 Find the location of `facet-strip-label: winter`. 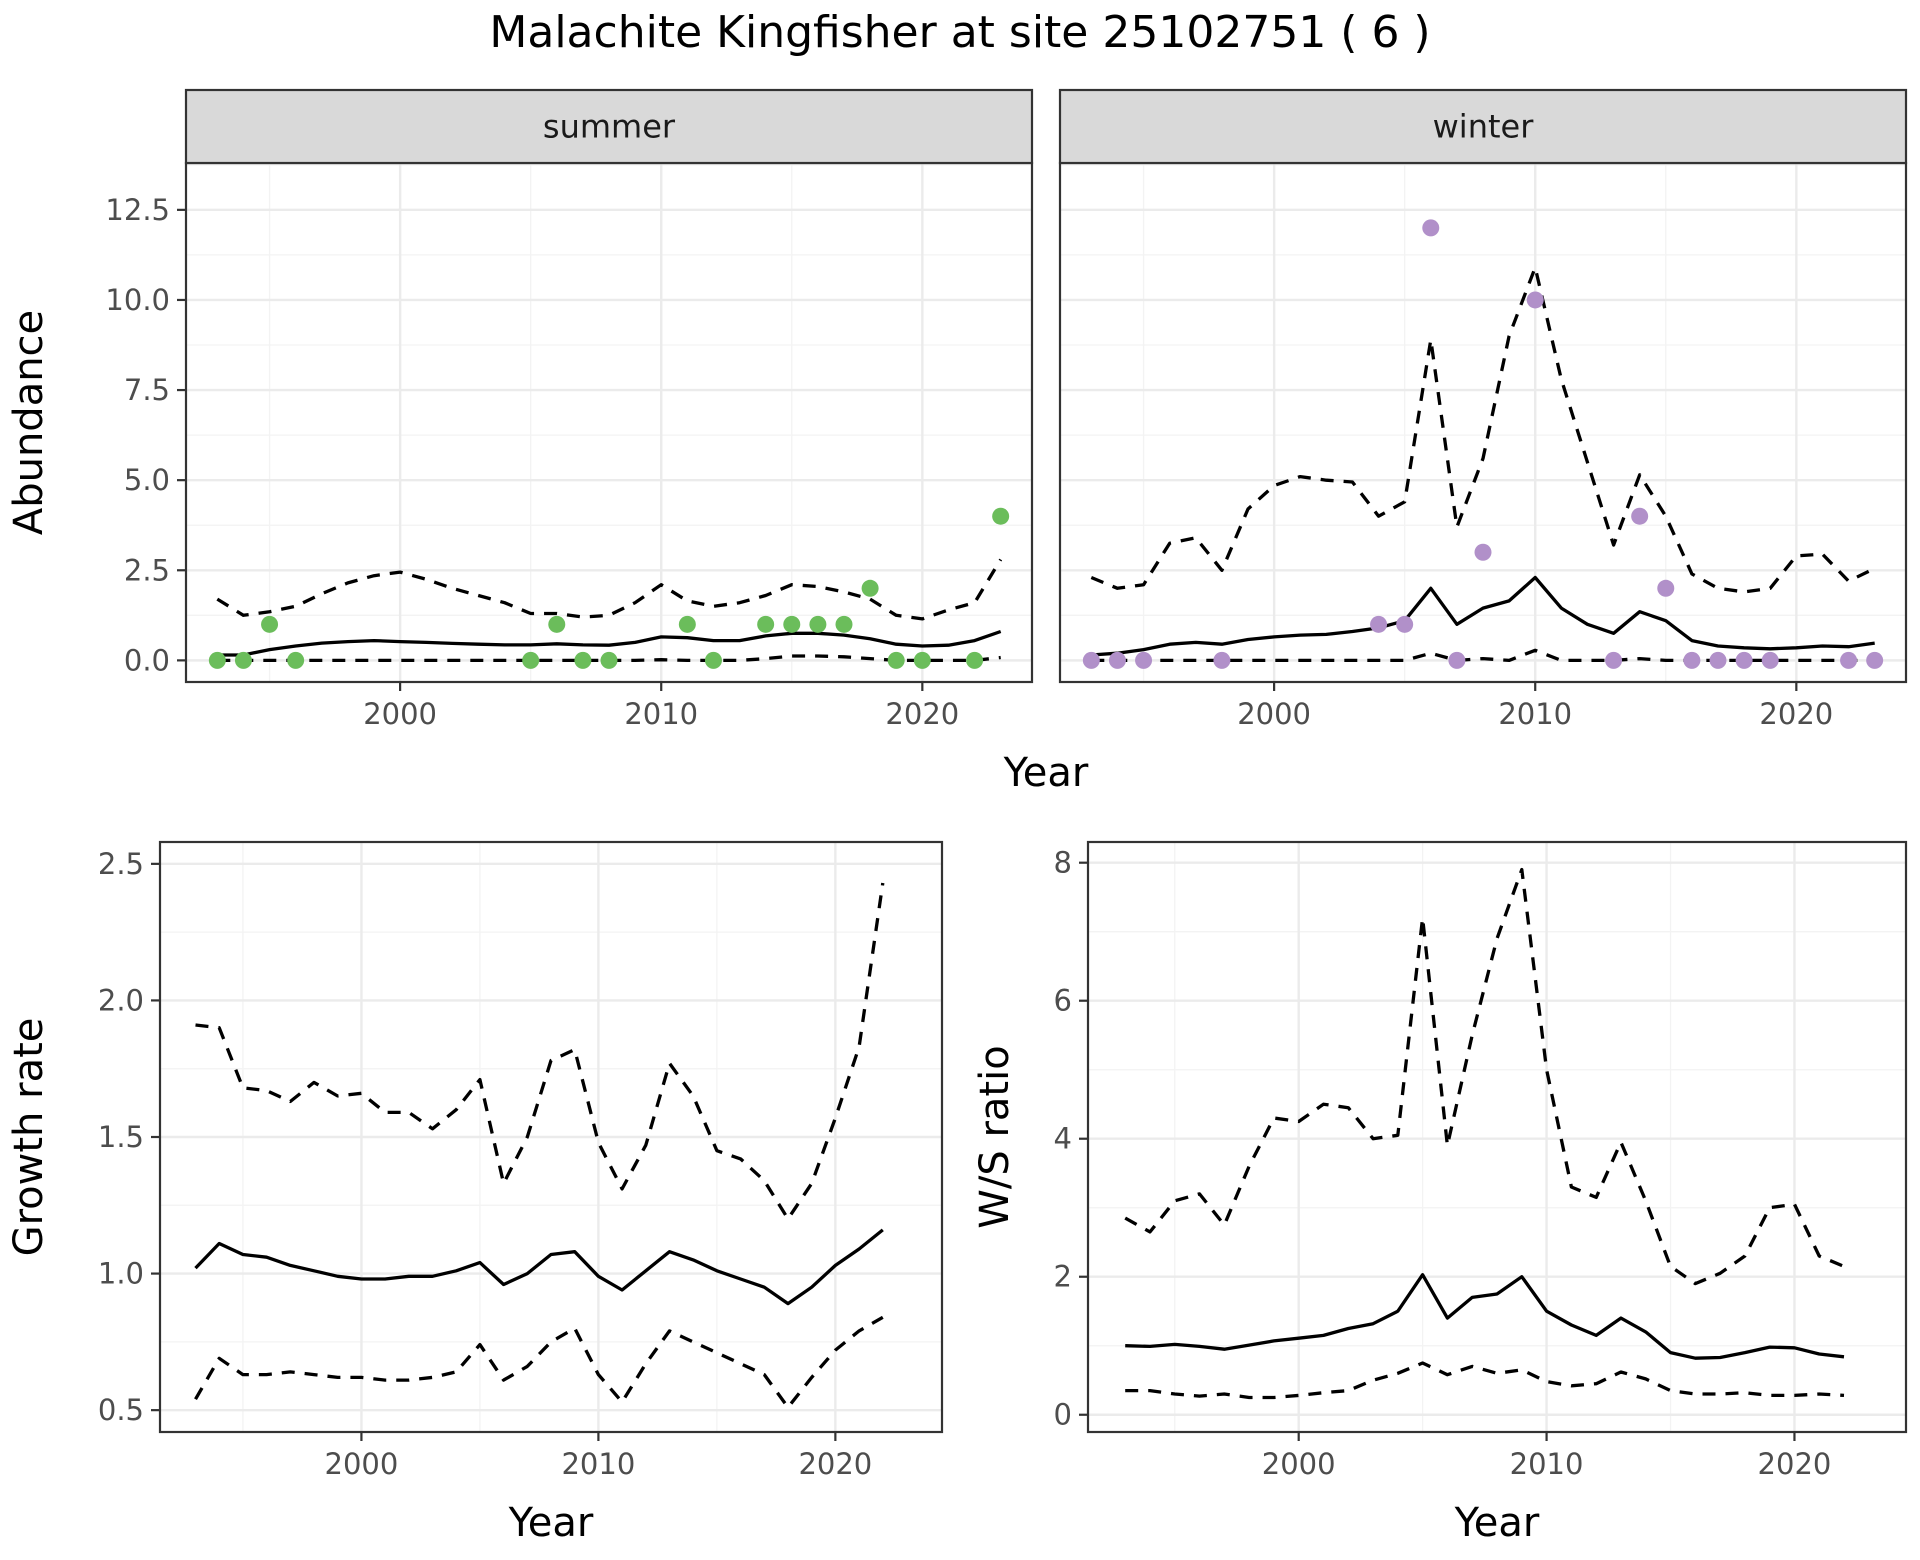

facet-strip-label: winter is located at coordinates (1484, 127).